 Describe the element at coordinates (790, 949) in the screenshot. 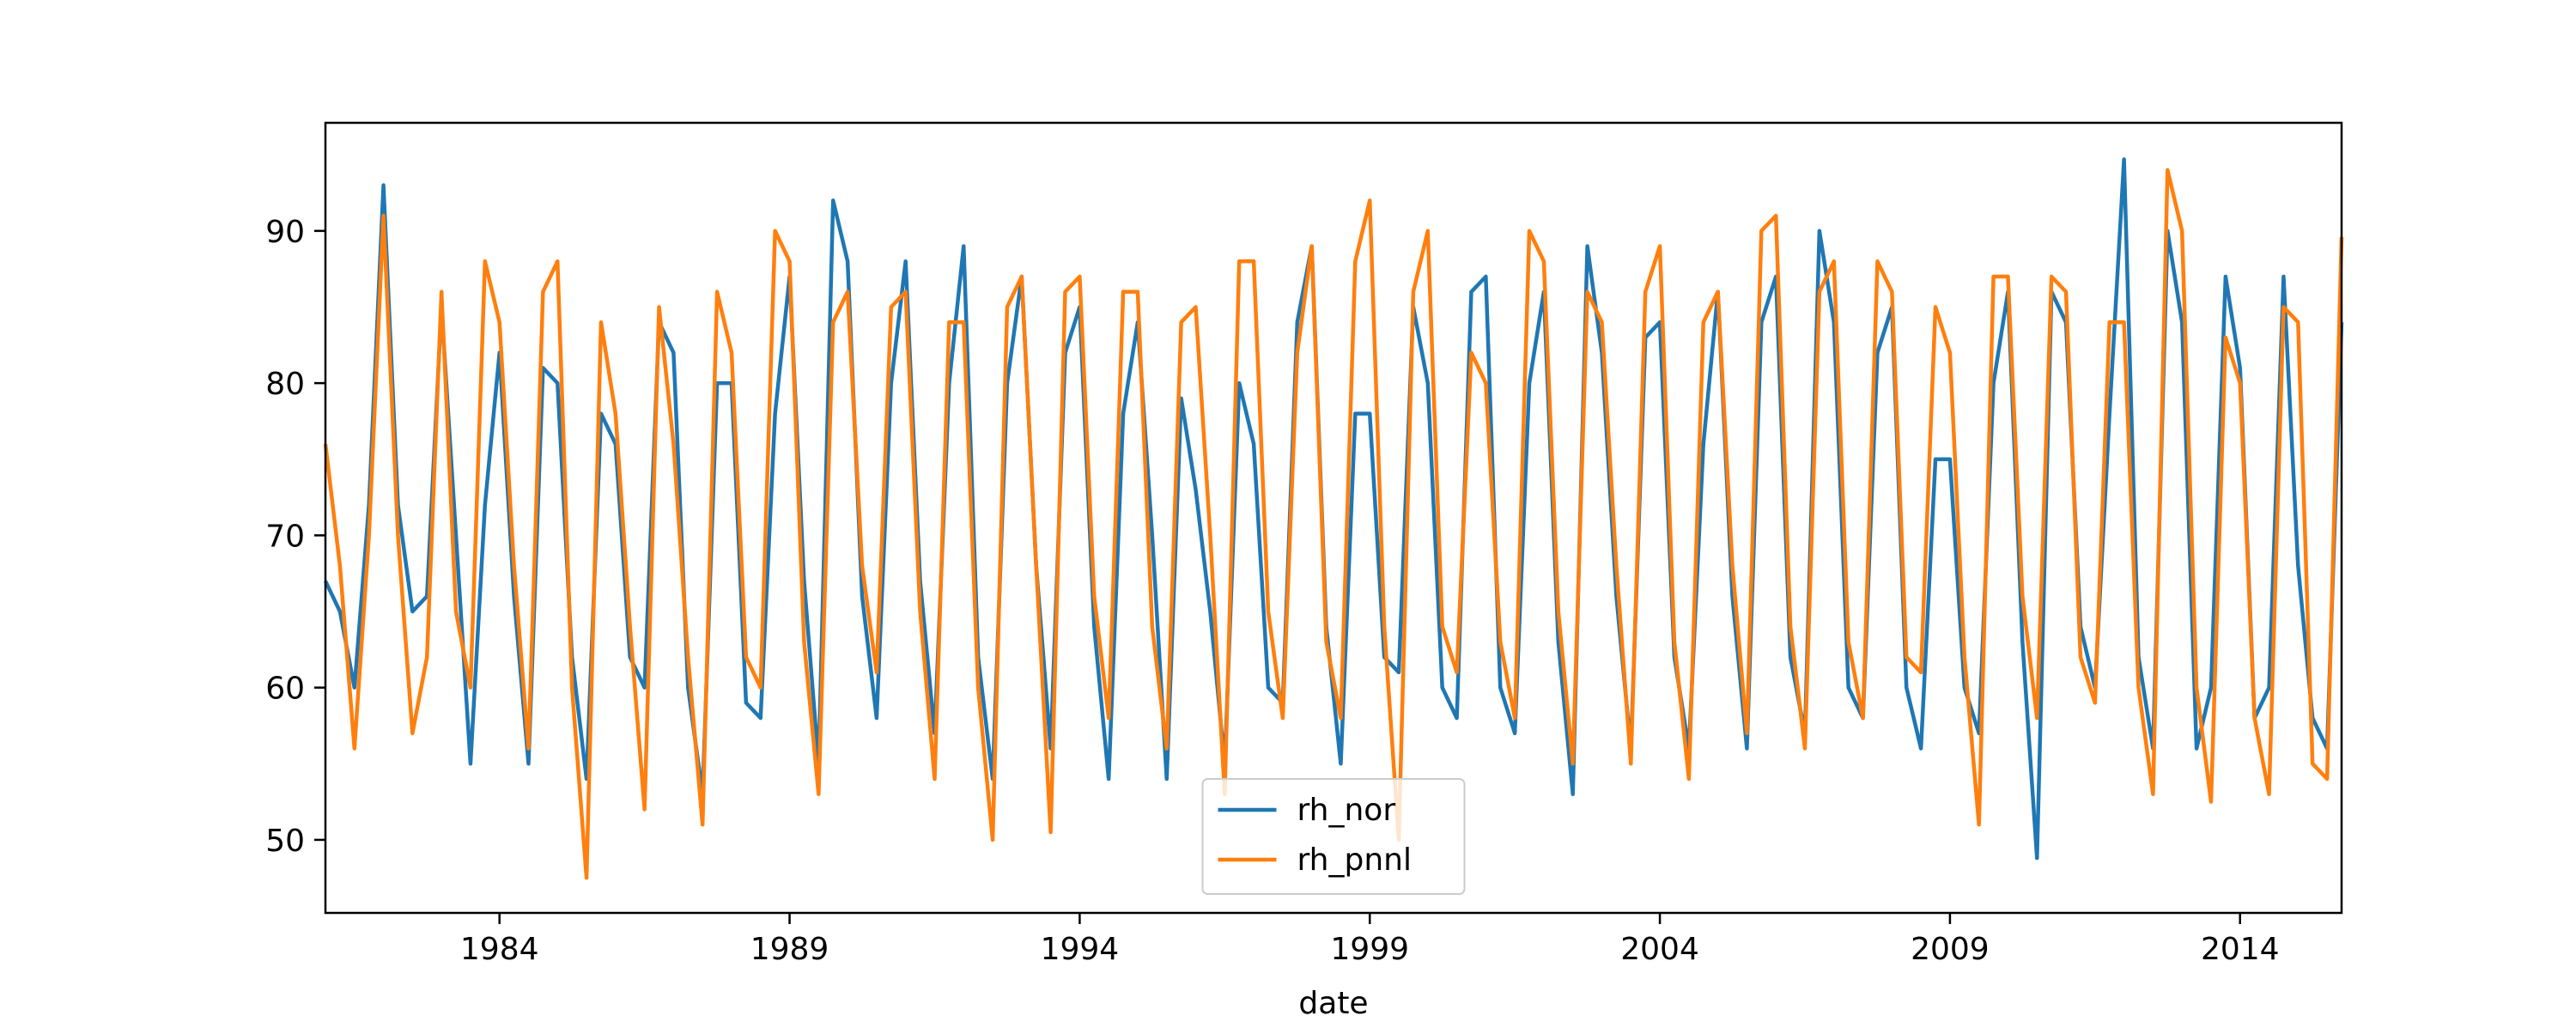

I see `x-tick-label: 1989` at that location.